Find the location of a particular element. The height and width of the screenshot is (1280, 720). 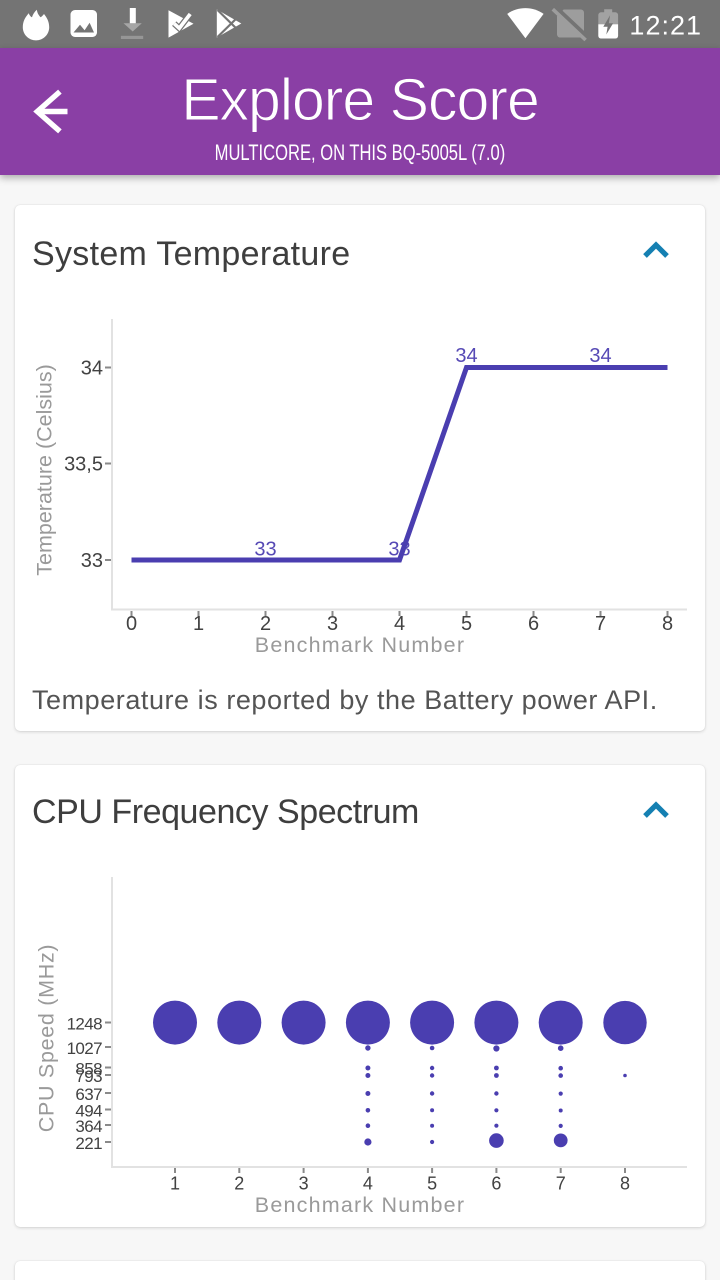

svg-text: 494 is located at coordinates (88, 1111).